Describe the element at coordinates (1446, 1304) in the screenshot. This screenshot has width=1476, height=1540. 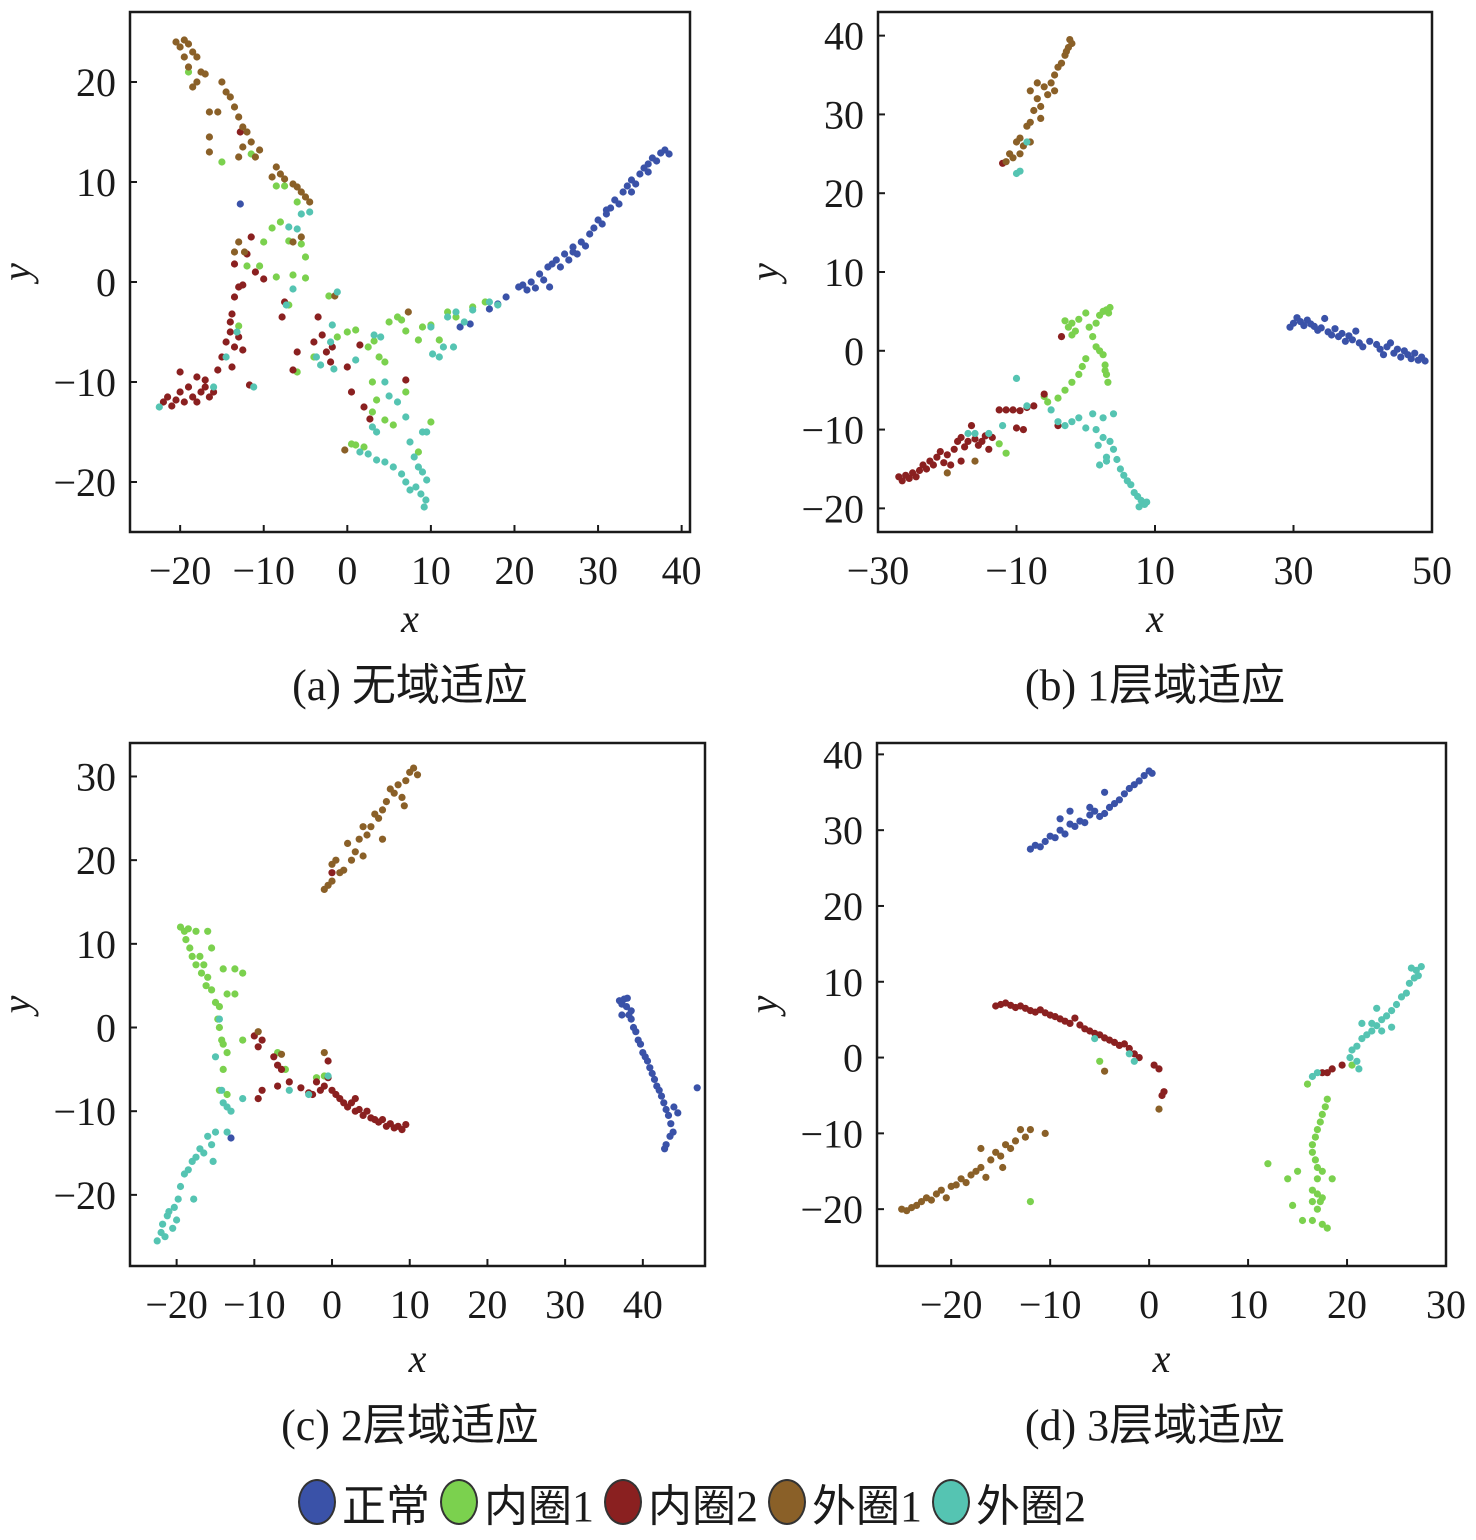
I see `x-tick-label: 30` at that location.